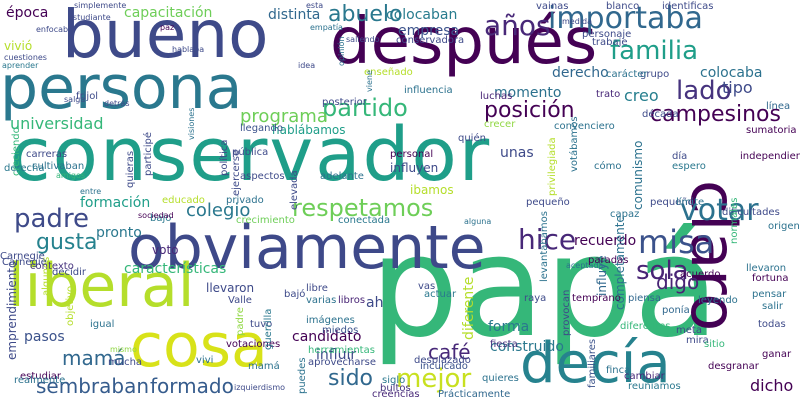 This screenshot has height=400, width=800. Describe the element at coordinates (772, 385) in the screenshot. I see `word: dicho` at that location.